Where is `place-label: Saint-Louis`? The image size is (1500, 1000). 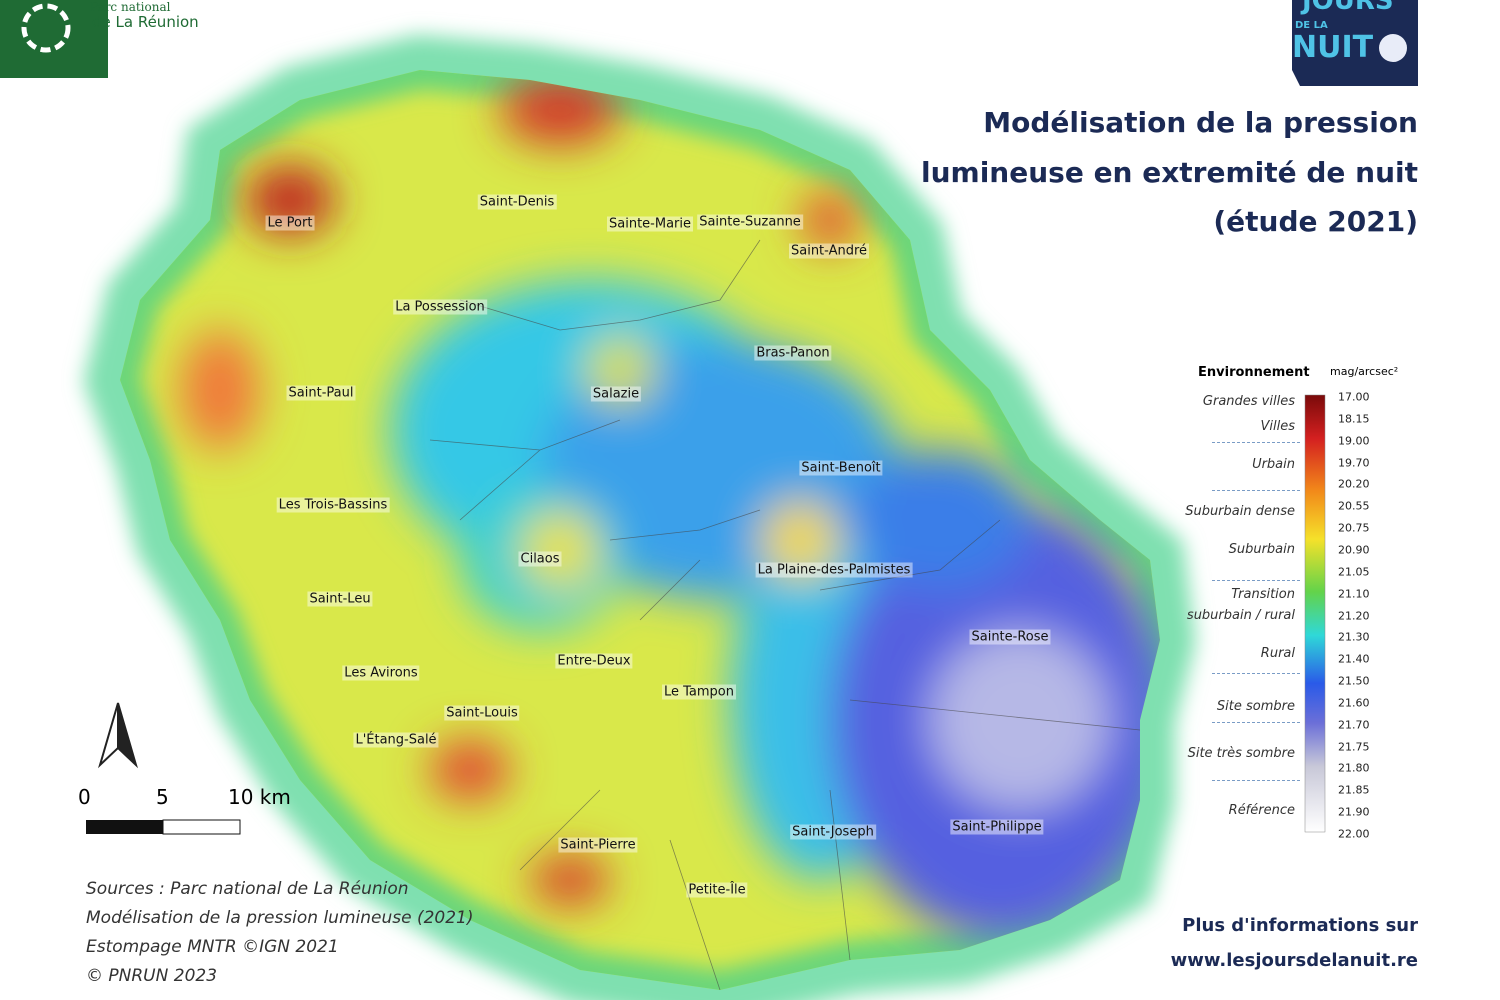 place-label: Saint-Louis is located at coordinates (482, 713).